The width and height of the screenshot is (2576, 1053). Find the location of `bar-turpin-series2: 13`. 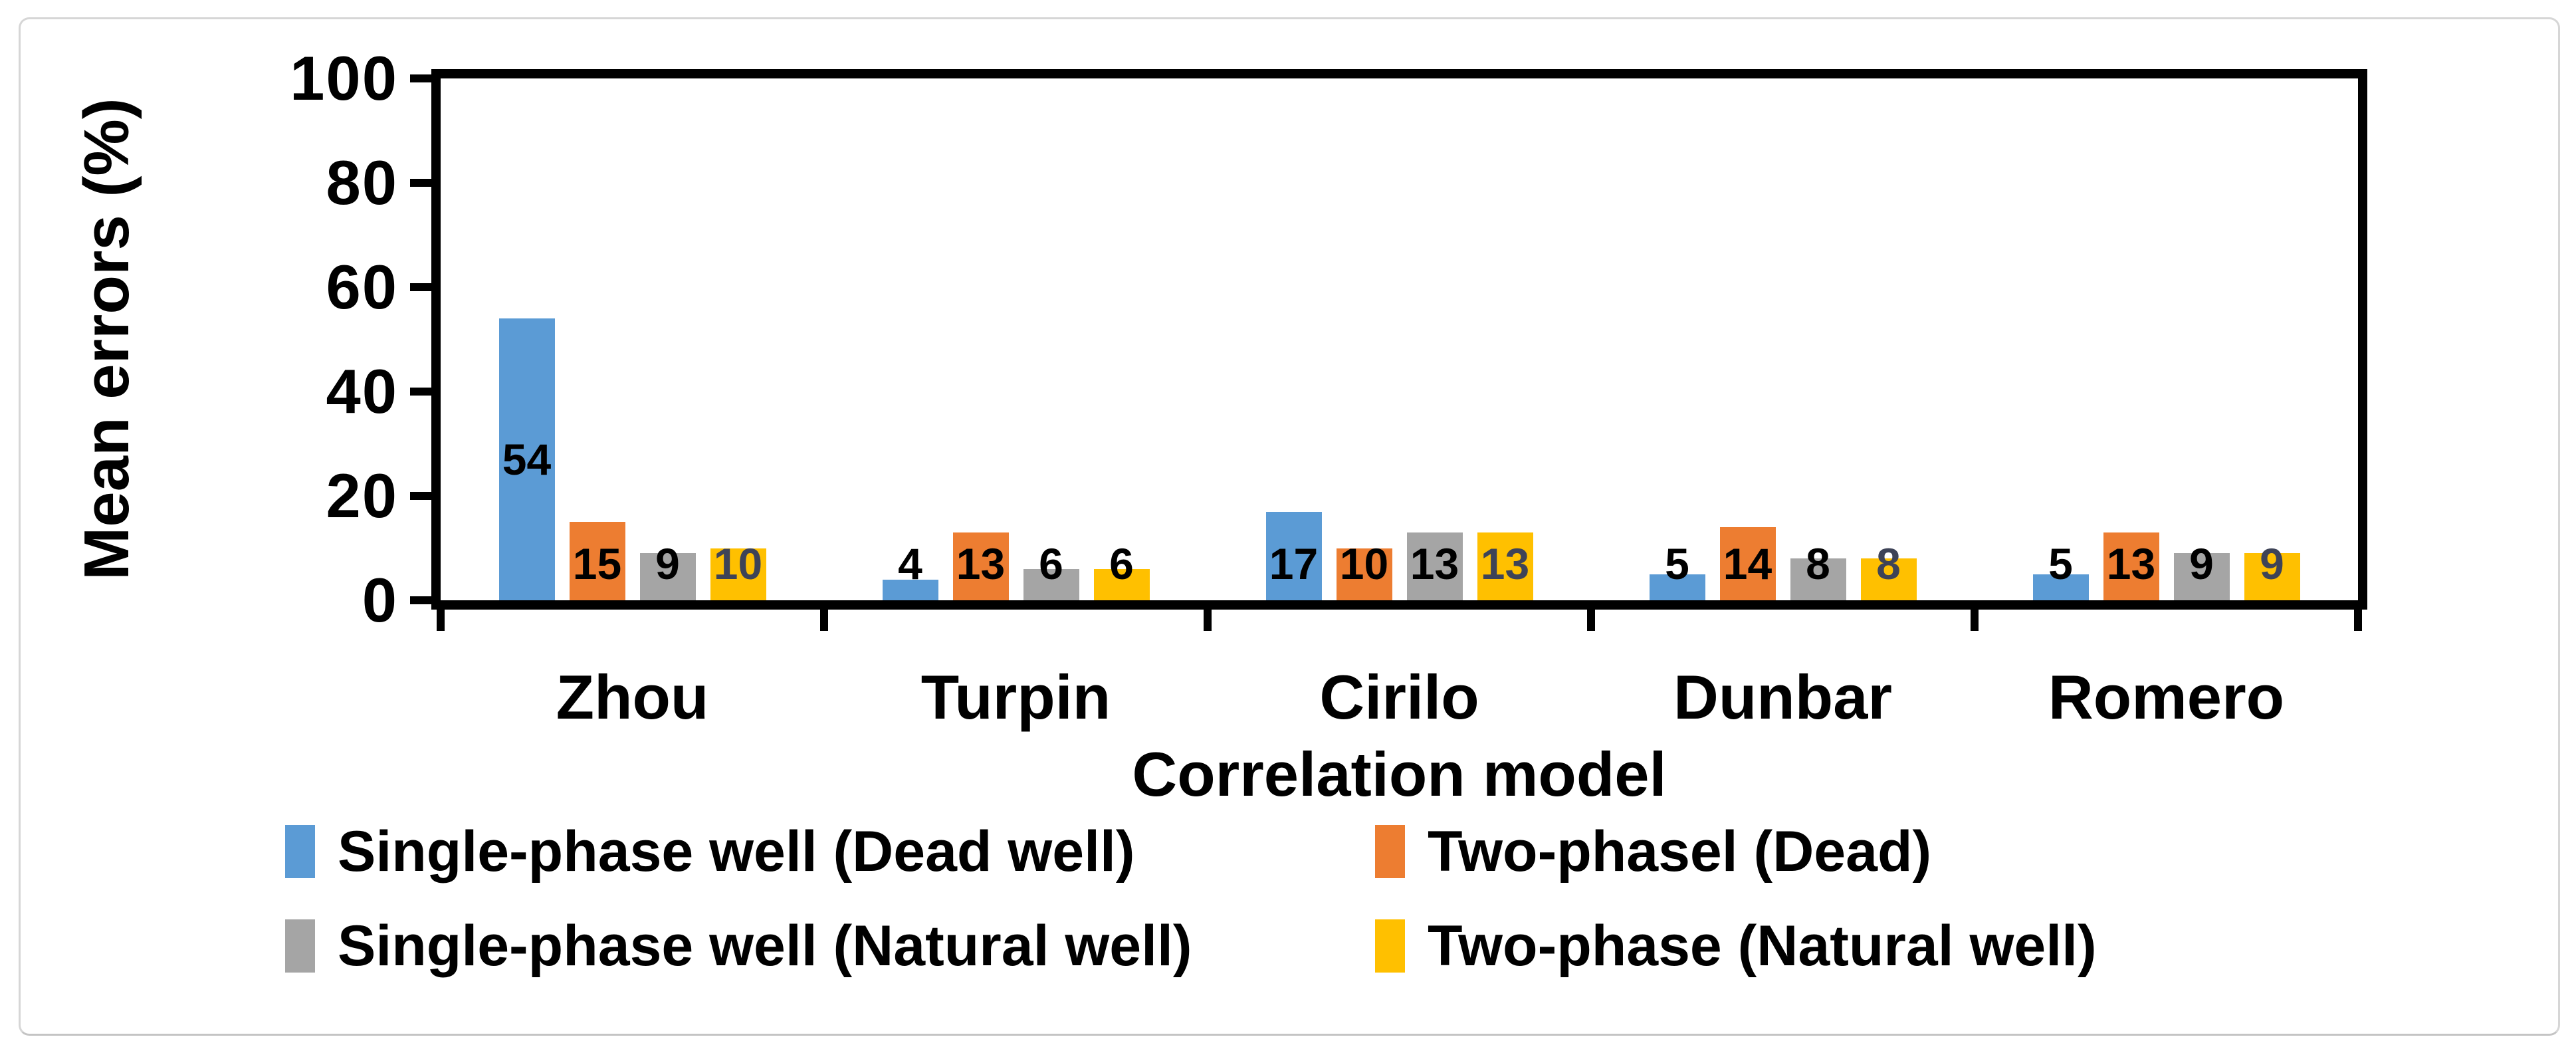

bar-turpin-series2: 13 is located at coordinates (980, 566).